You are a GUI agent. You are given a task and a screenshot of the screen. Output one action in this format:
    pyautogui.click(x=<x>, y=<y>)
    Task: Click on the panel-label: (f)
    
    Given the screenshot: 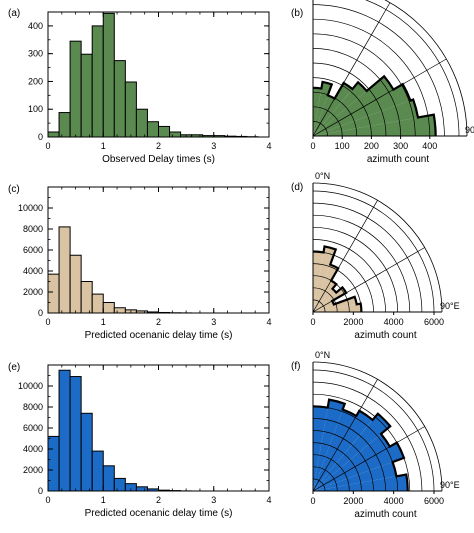 What is the action you would take?
    pyautogui.click(x=295, y=366)
    